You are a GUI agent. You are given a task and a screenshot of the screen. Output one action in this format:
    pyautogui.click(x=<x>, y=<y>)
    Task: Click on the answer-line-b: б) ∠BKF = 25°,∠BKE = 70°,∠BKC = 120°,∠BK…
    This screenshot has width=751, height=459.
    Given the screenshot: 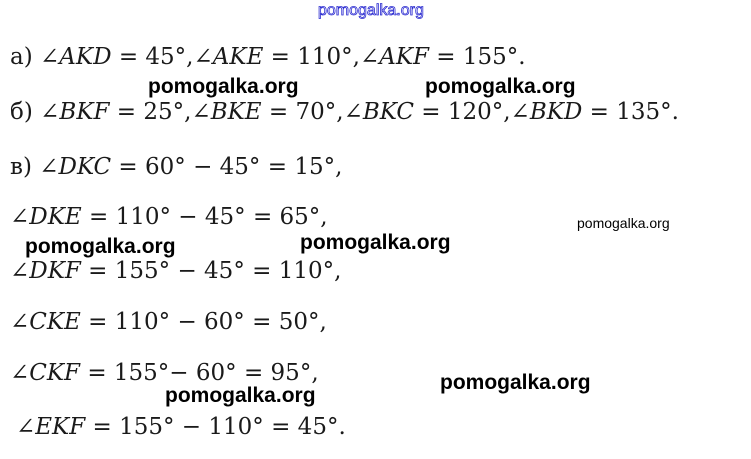 What is the action you would take?
    pyautogui.click(x=344, y=112)
    